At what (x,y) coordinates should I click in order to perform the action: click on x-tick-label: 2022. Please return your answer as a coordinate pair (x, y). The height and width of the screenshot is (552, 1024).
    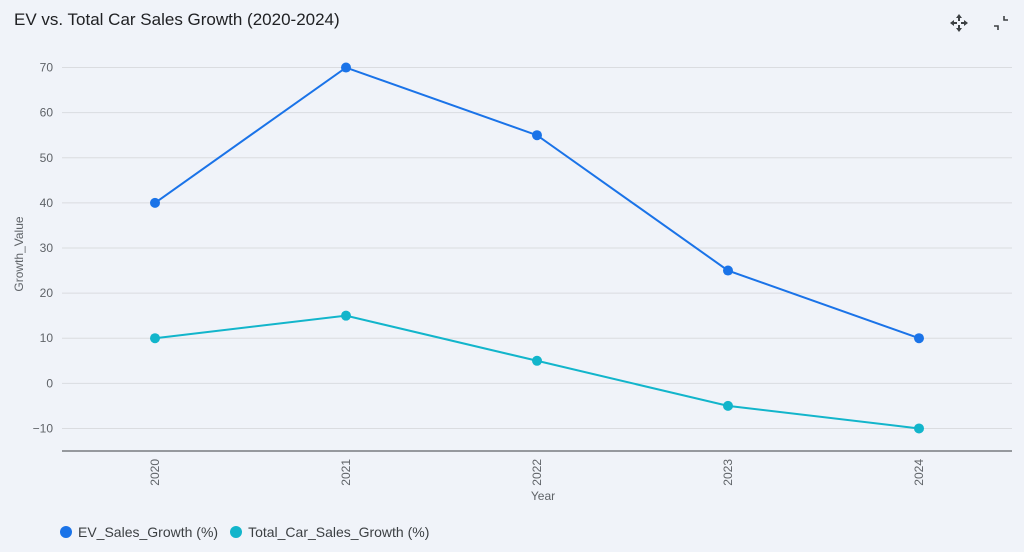
    Looking at the image, I should click on (537, 472).